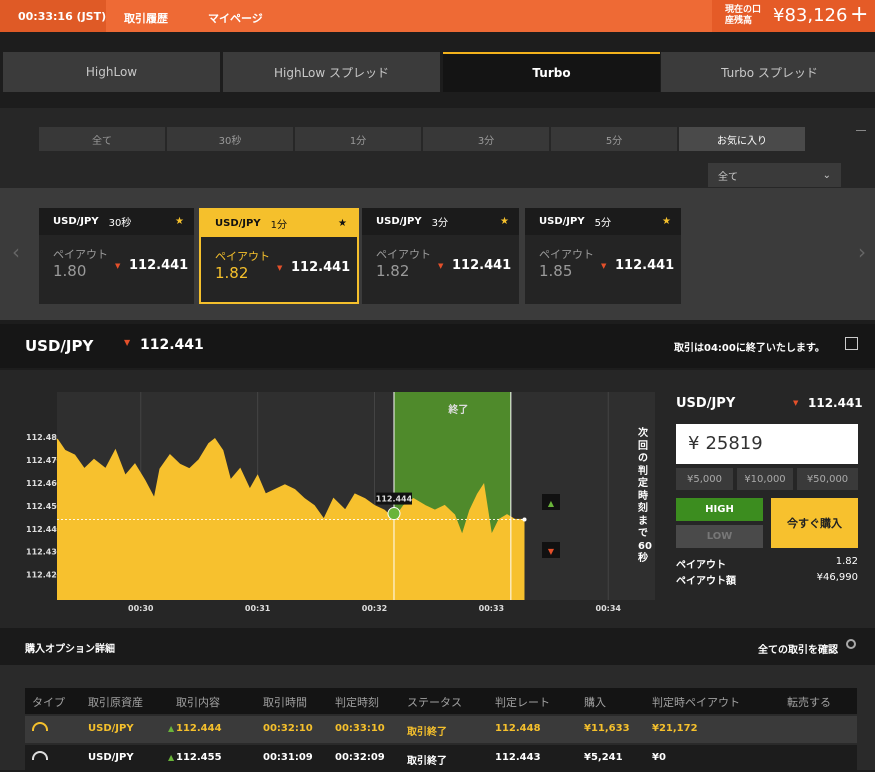 This screenshot has height=772, width=875. Describe the element at coordinates (603, 757) in the screenshot. I see `cell: ¥5,241` at that location.